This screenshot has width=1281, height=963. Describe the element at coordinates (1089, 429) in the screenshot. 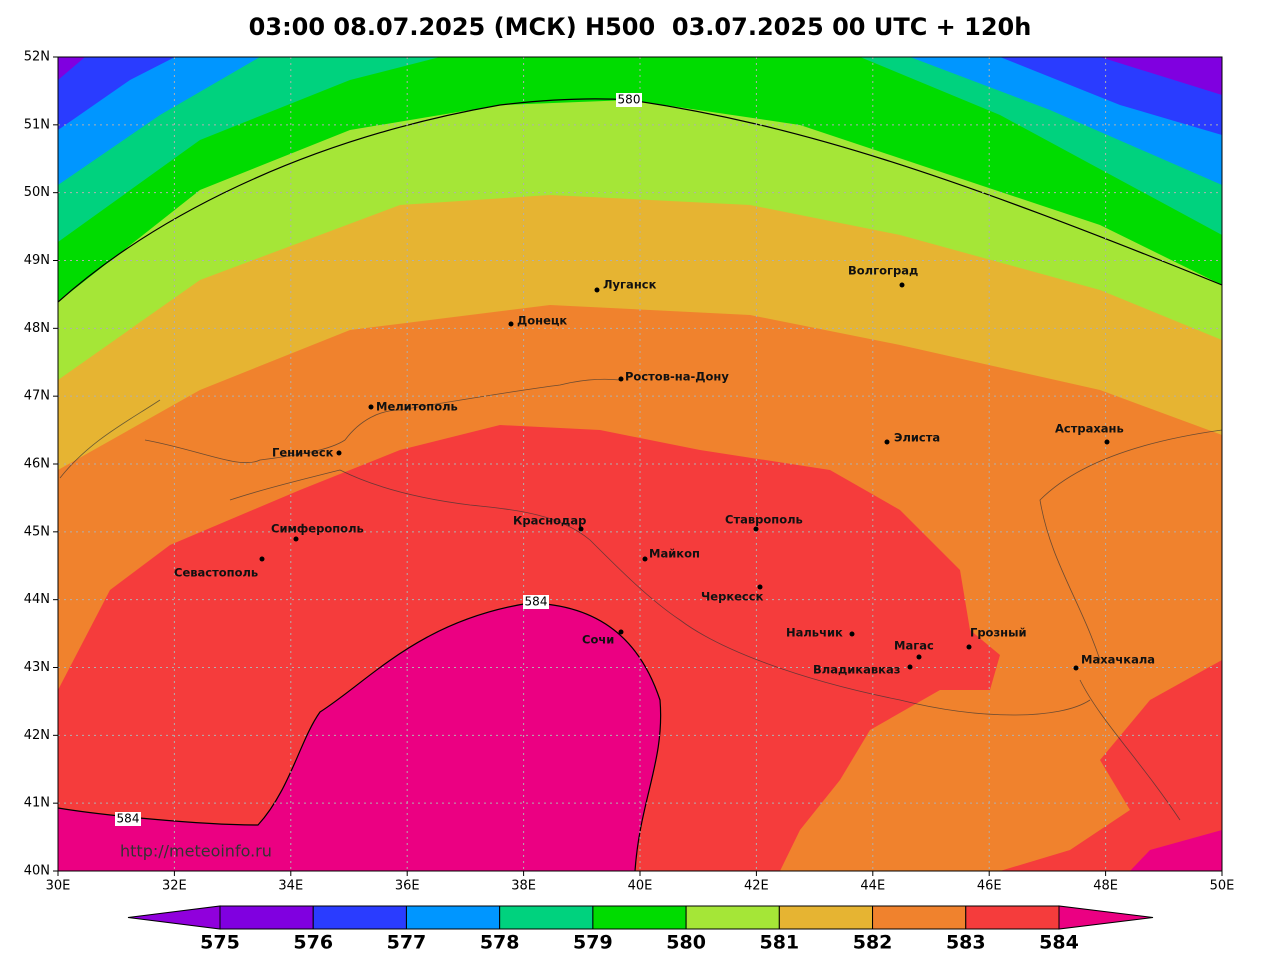

I see `city-label: Астрахань` at that location.